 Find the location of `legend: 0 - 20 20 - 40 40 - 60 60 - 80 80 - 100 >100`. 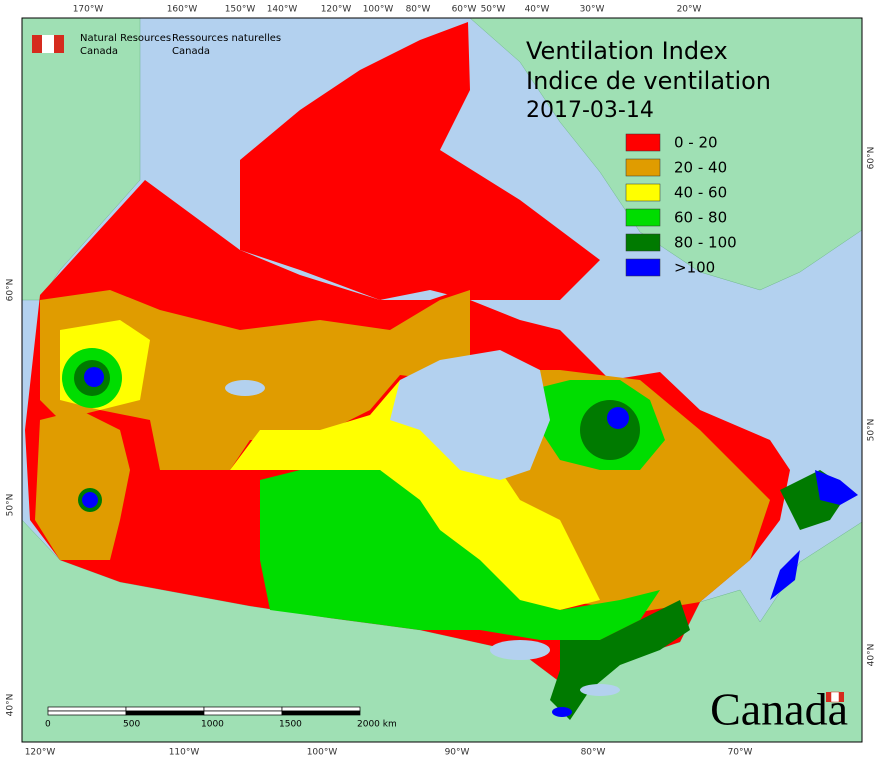

legend: 0 - 20 20 - 40 40 - 60 60 - 80 80 - 100 >100 is located at coordinates (681, 205).